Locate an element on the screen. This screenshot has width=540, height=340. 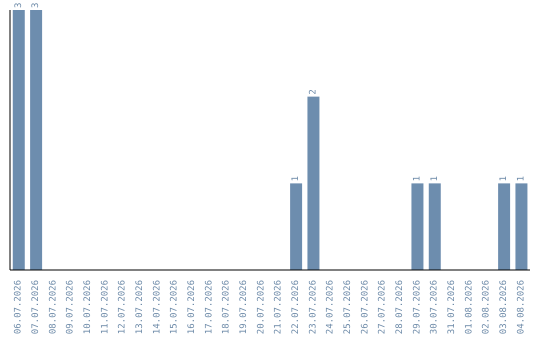
x-tick-label: 24.07.2026 is located at coordinates (331, 307).